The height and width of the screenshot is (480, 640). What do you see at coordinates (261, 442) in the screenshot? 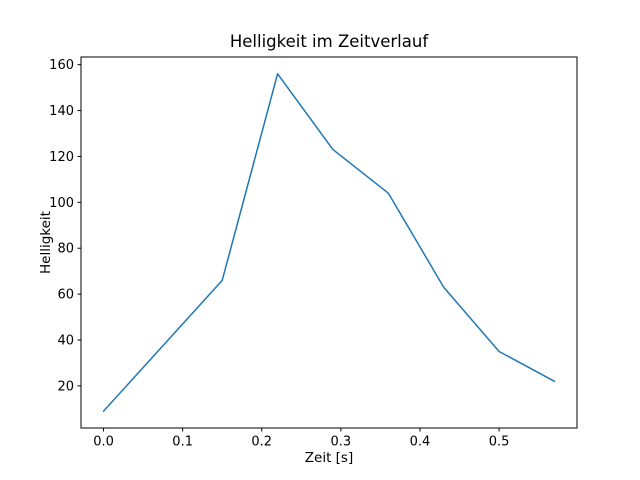
I see `x-tick-label: 0.2` at bounding box center [261, 442].